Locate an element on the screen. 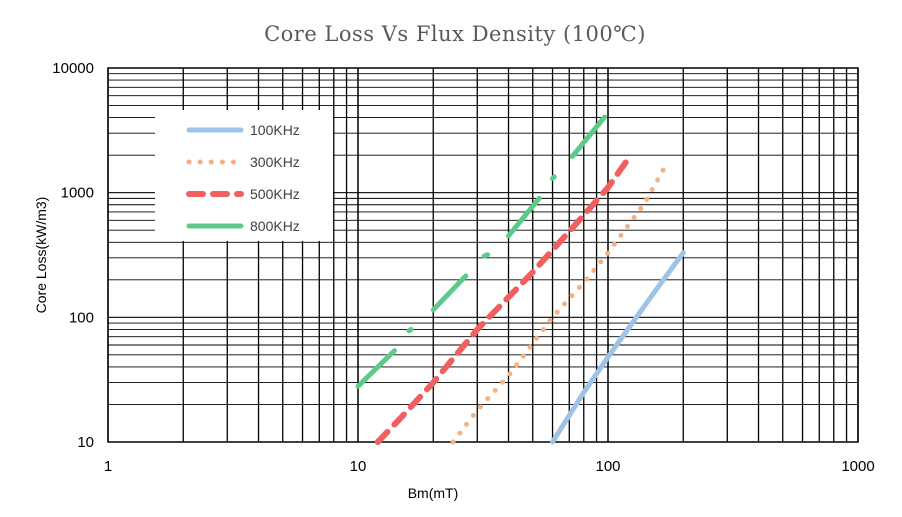  x-axis-label: Bm(mT) is located at coordinates (433, 493).